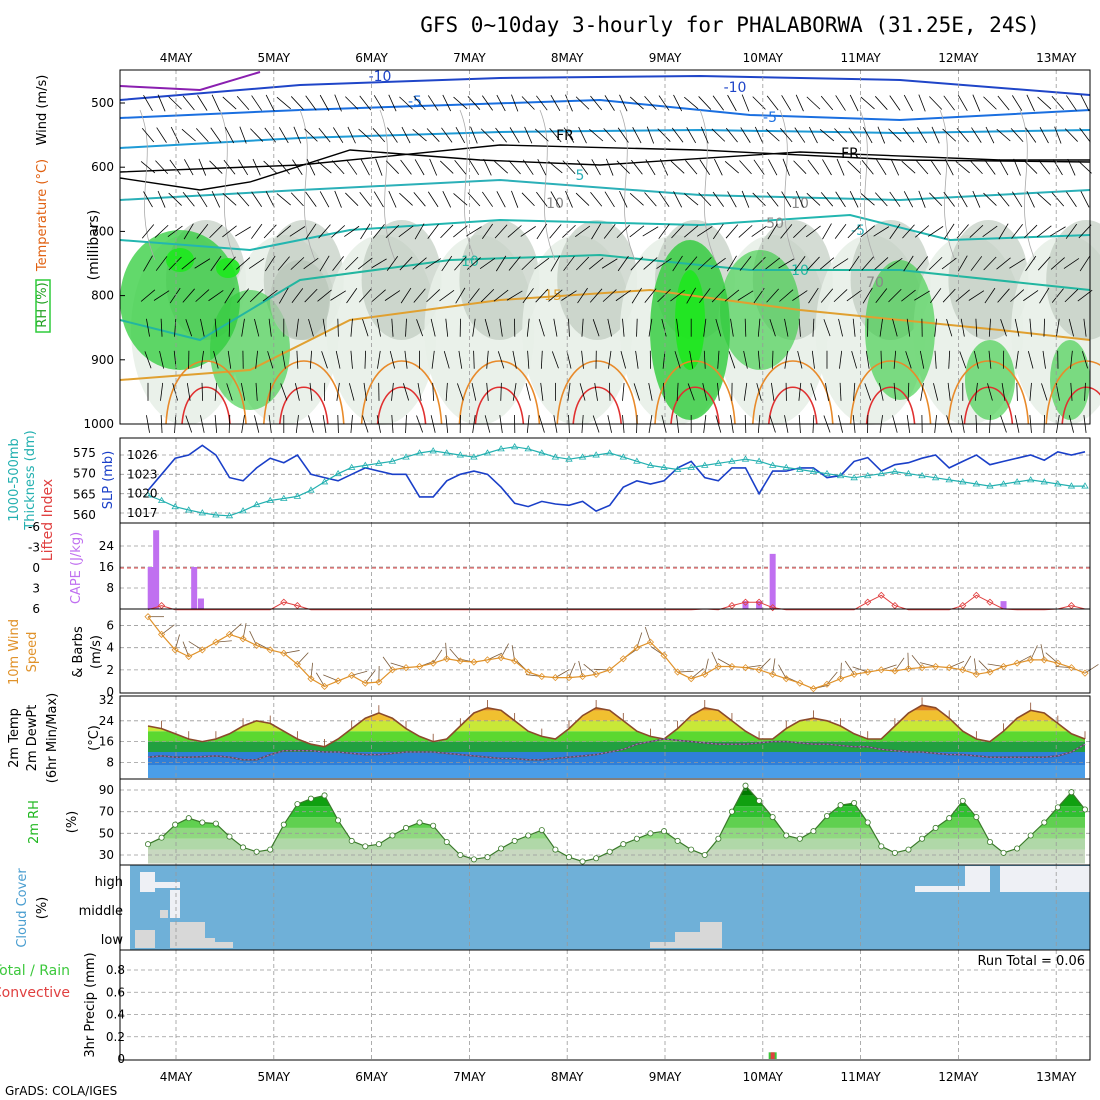 The height and width of the screenshot is (1100, 1100). What do you see at coordinates (14, 738) in the screenshot?
I see `temp-axis-label: 2m Temp` at bounding box center [14, 738].